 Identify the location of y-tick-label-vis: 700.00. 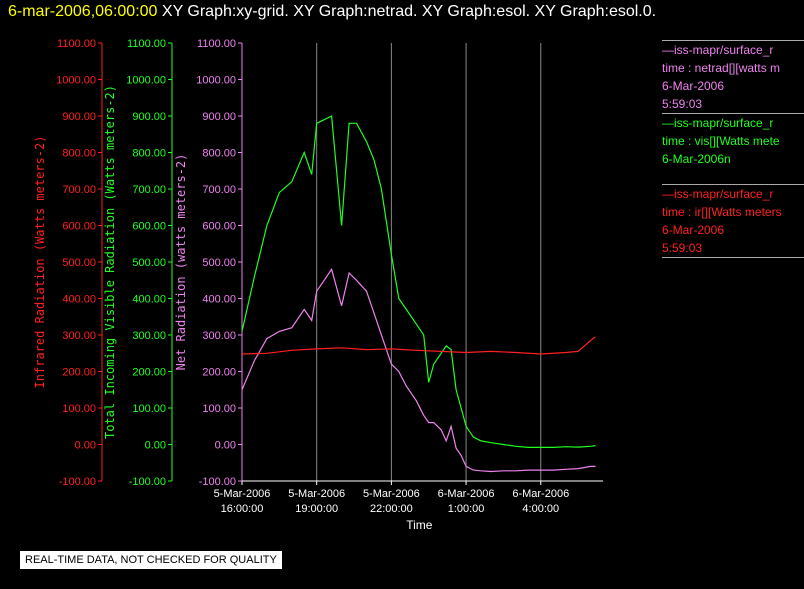
(149, 190).